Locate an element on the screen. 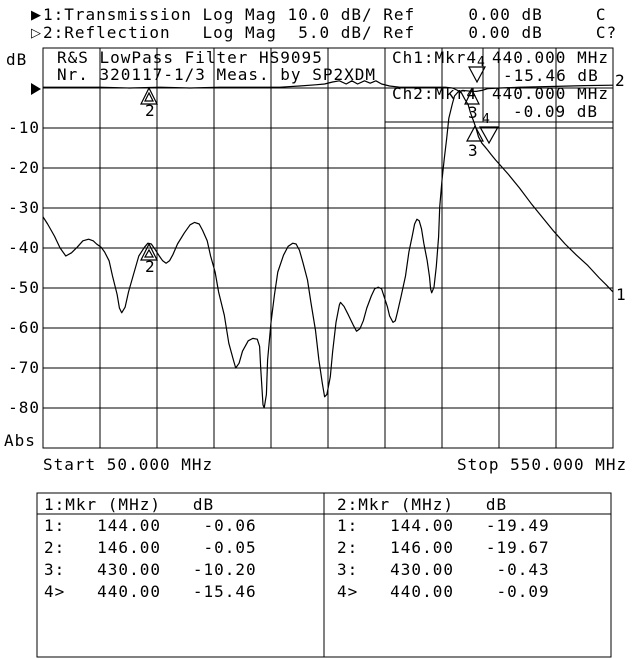 Image resolution: width=640 pixels, height=659 pixels. marker2-label-trace2: 2 is located at coordinates (150, 266).